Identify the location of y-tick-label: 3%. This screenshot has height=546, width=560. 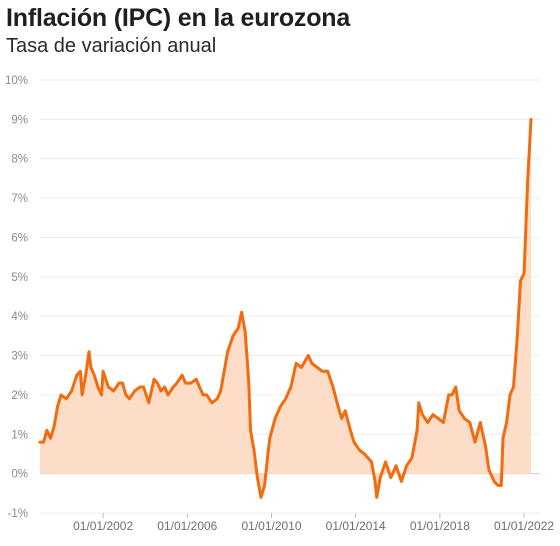
(19, 357).